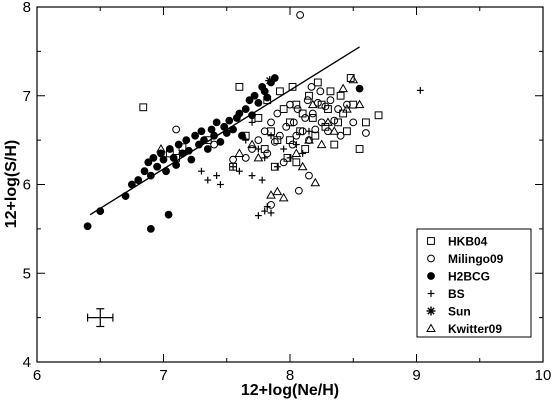  Describe the element at coordinates (476, 259) in the screenshot. I see `legend-label: Milingo09` at that location.